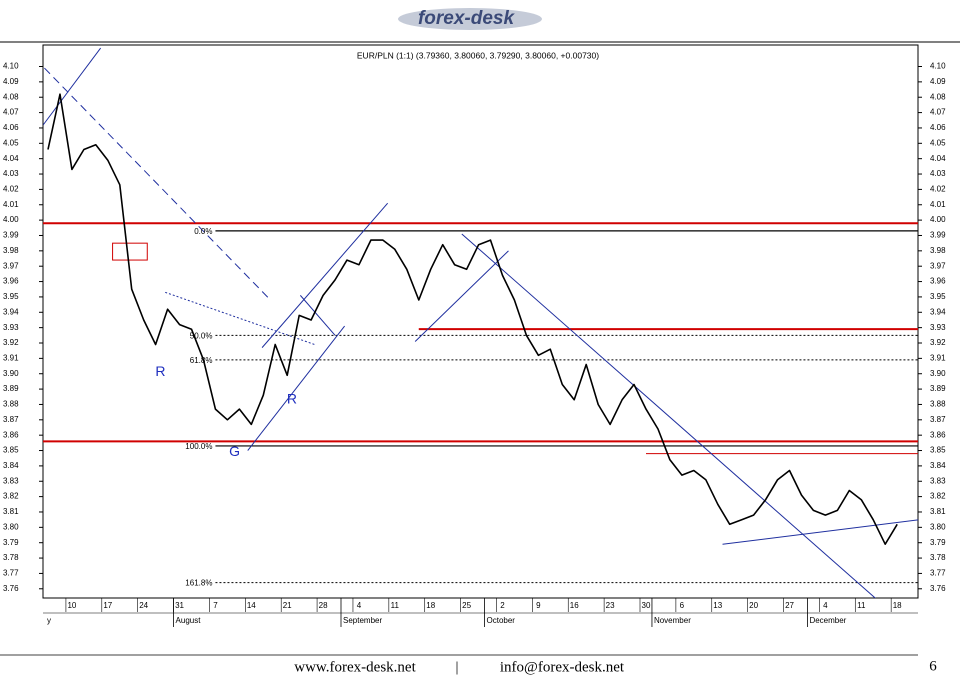 The image size is (960, 677). What do you see at coordinates (11, 419) in the screenshot?
I see `y-tick-label: 3.87` at bounding box center [11, 419].